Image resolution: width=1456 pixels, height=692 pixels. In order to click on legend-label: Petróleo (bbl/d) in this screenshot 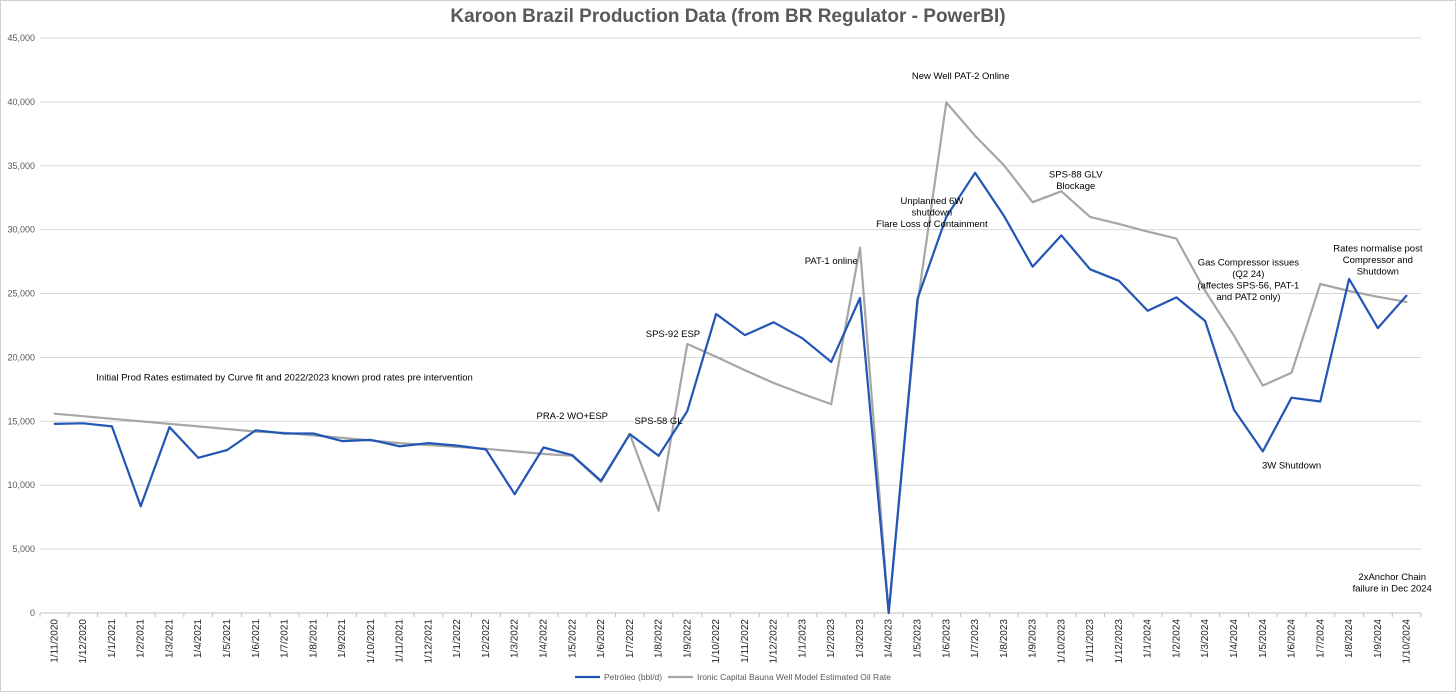, I will do `click(633, 677)`.